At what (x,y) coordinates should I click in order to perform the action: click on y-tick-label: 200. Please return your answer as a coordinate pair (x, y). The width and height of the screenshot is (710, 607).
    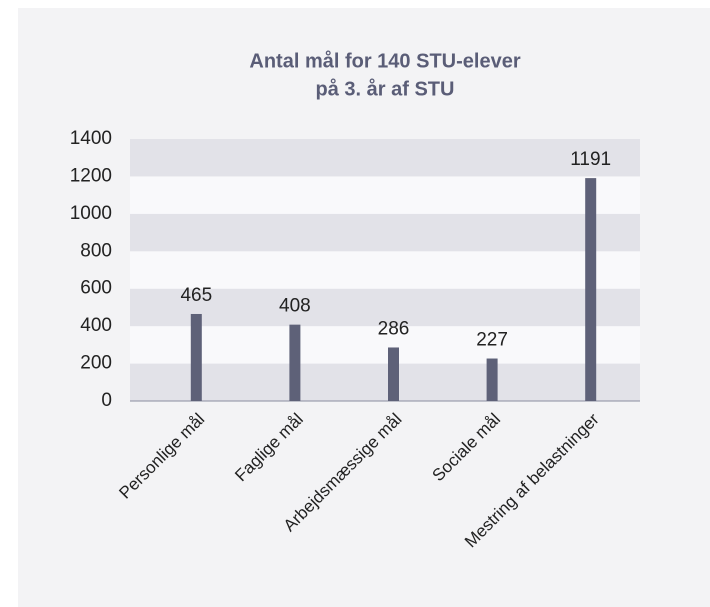
    Looking at the image, I should click on (96, 363).